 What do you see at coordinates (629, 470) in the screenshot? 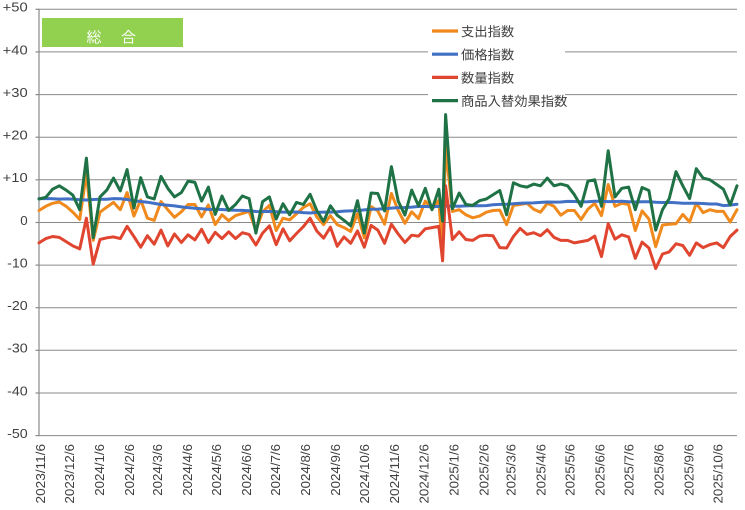
I see `svg-text: 2025/7/6` at bounding box center [629, 470].